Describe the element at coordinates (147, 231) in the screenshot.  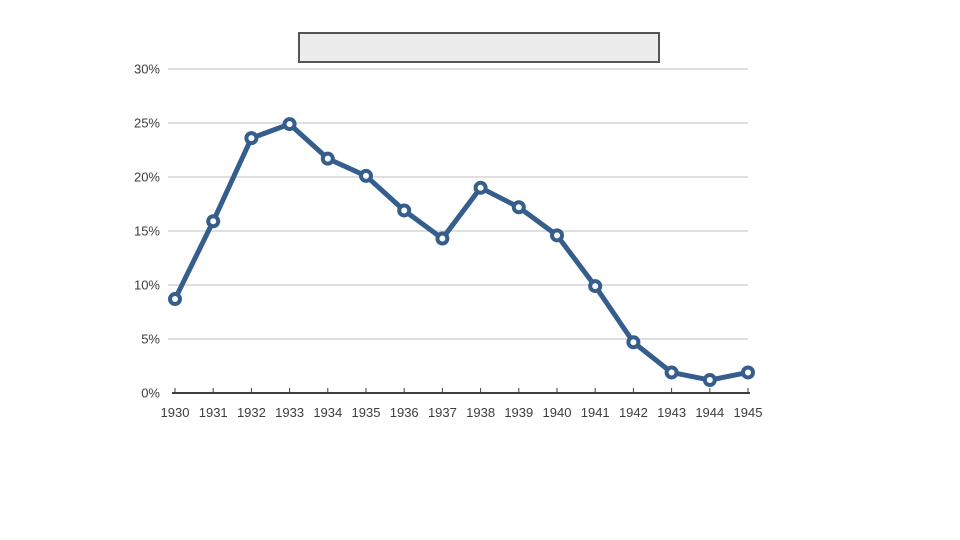
I see `y-tick-label: 15%` at that location.